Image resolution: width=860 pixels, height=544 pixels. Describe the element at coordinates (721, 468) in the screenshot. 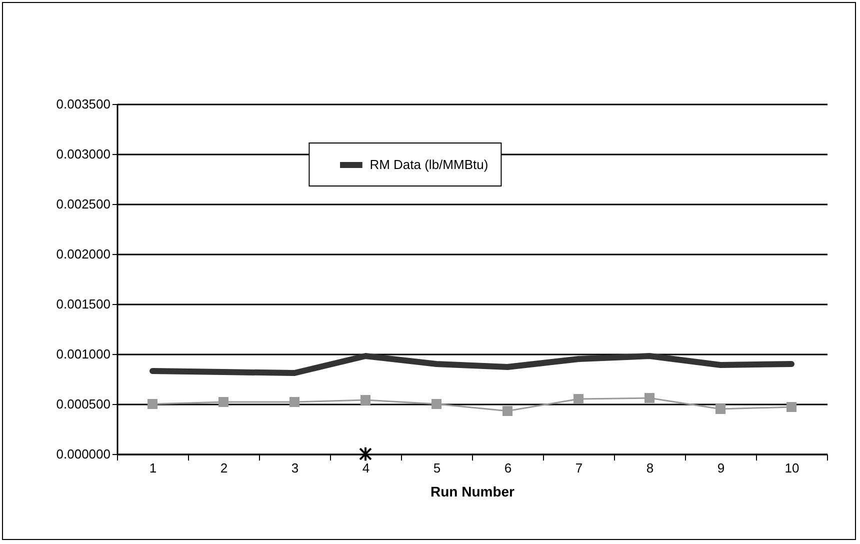

I see `x-tick-label: 9` at that location.